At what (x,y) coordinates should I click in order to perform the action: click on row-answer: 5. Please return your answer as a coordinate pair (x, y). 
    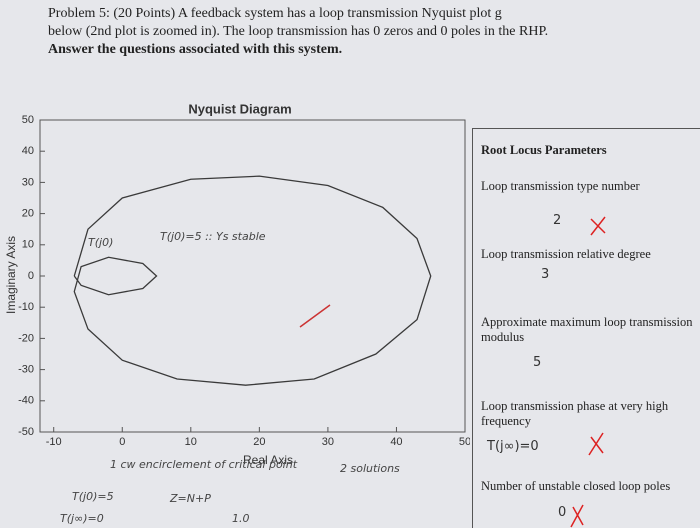
    Looking at the image, I should click on (537, 362).